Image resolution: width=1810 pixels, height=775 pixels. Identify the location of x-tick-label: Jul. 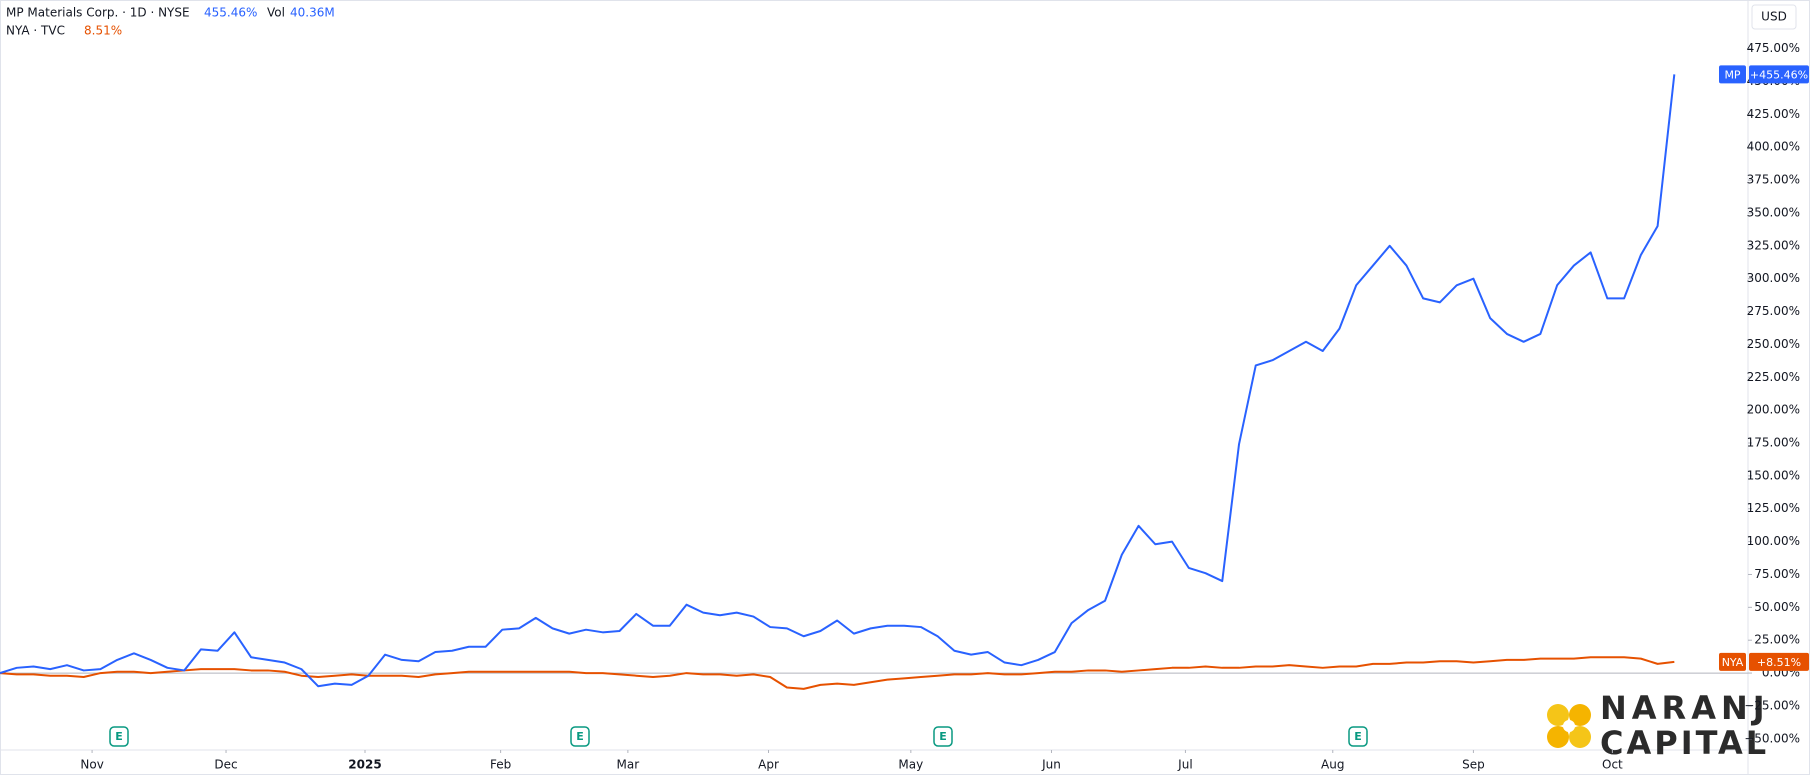
(1184, 765).